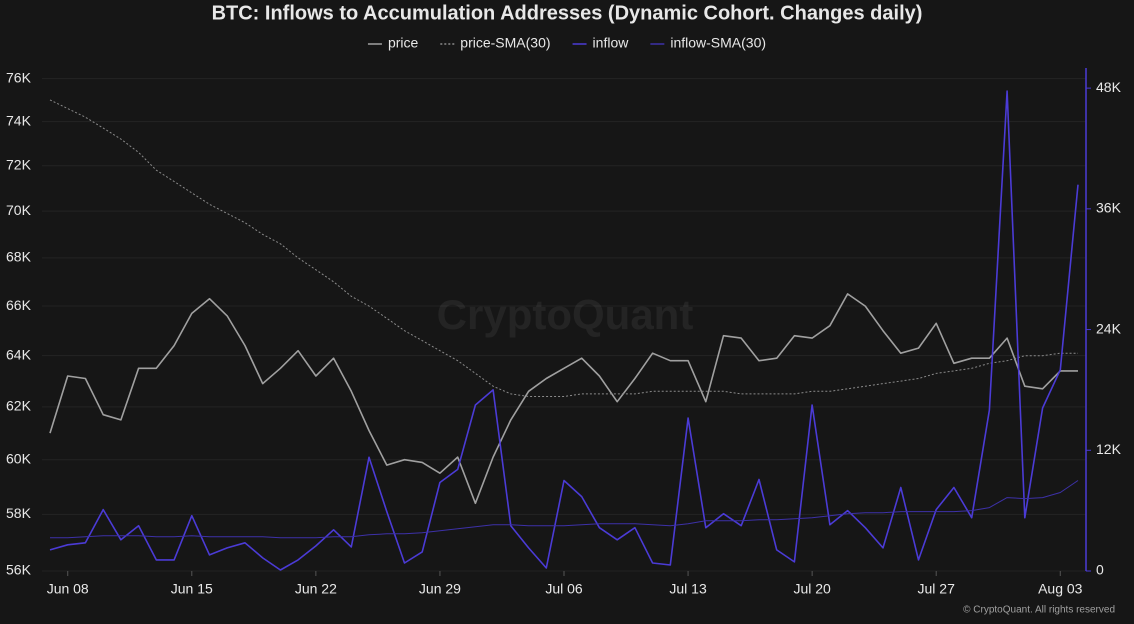 The height and width of the screenshot is (624, 1134). What do you see at coordinates (566, 43) in the screenshot?
I see `legend: price price-SMA(30) inflow inflow-SMA(30)` at bounding box center [566, 43].